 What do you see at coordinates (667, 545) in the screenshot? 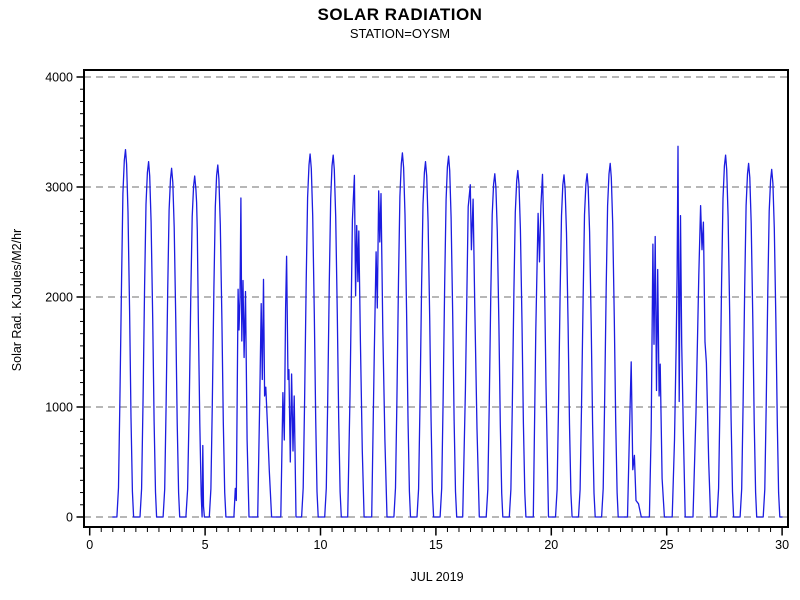
I see `x-tick-label: 25` at bounding box center [667, 545].